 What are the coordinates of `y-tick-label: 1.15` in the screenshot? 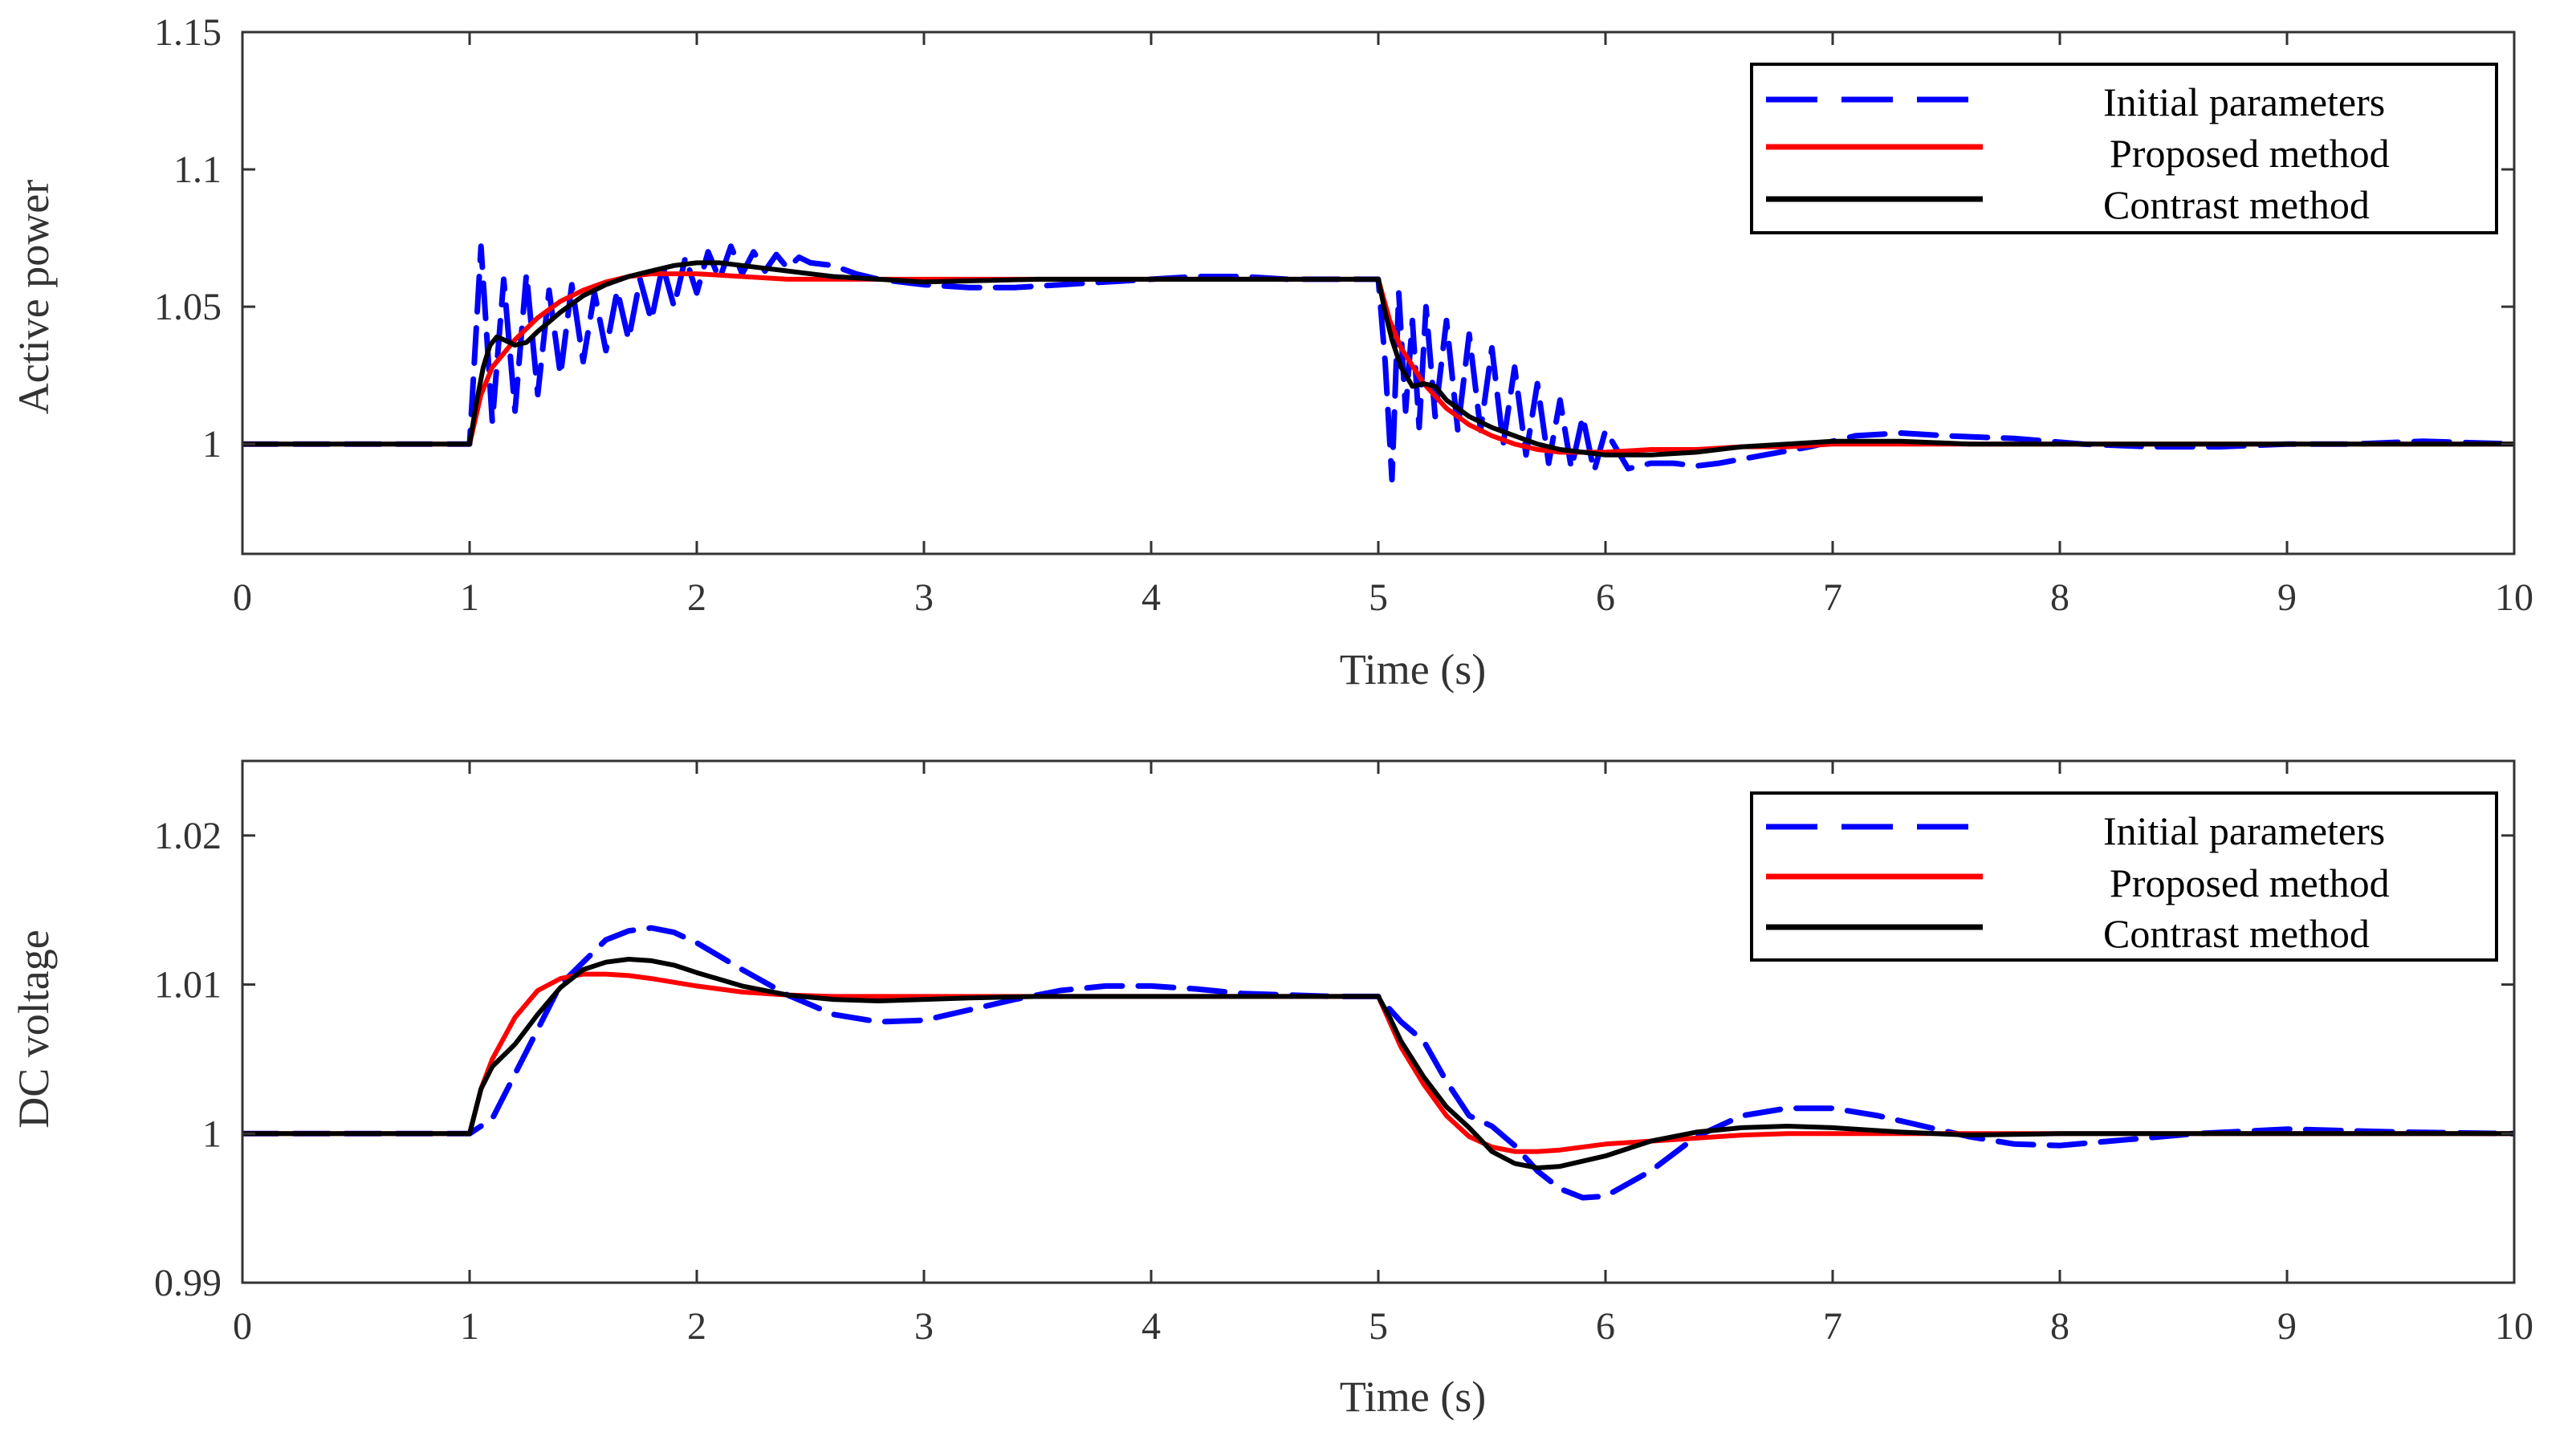 It's located at (188, 33).